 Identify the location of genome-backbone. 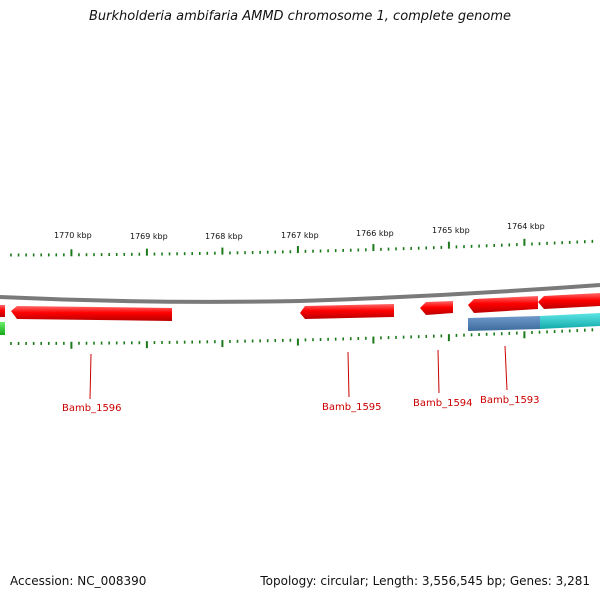
(300, 293).